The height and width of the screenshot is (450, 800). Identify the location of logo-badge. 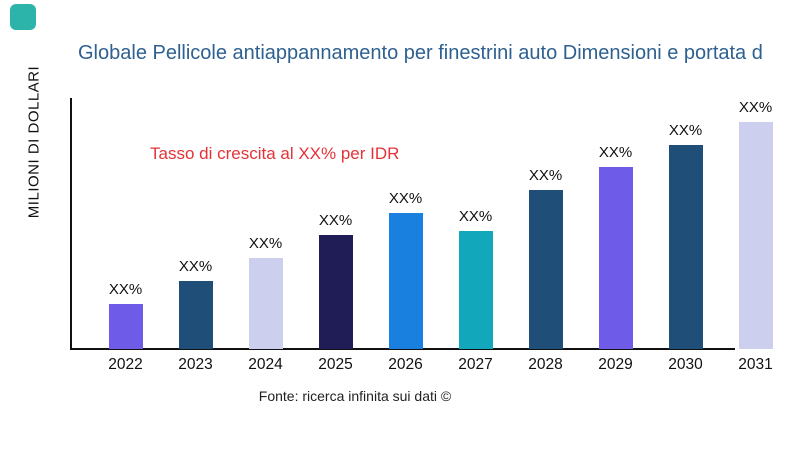
(23, 17).